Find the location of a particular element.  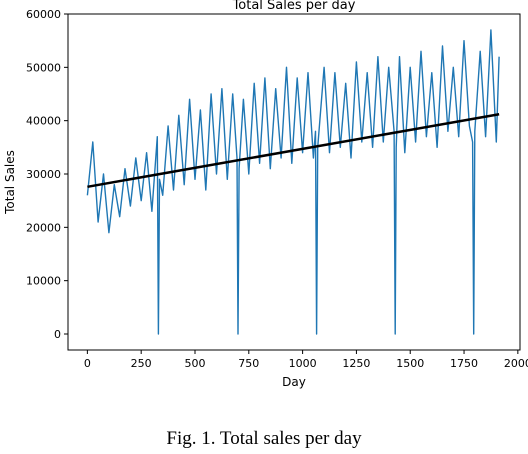

y-tick-label: 20000 is located at coordinates (43, 227).